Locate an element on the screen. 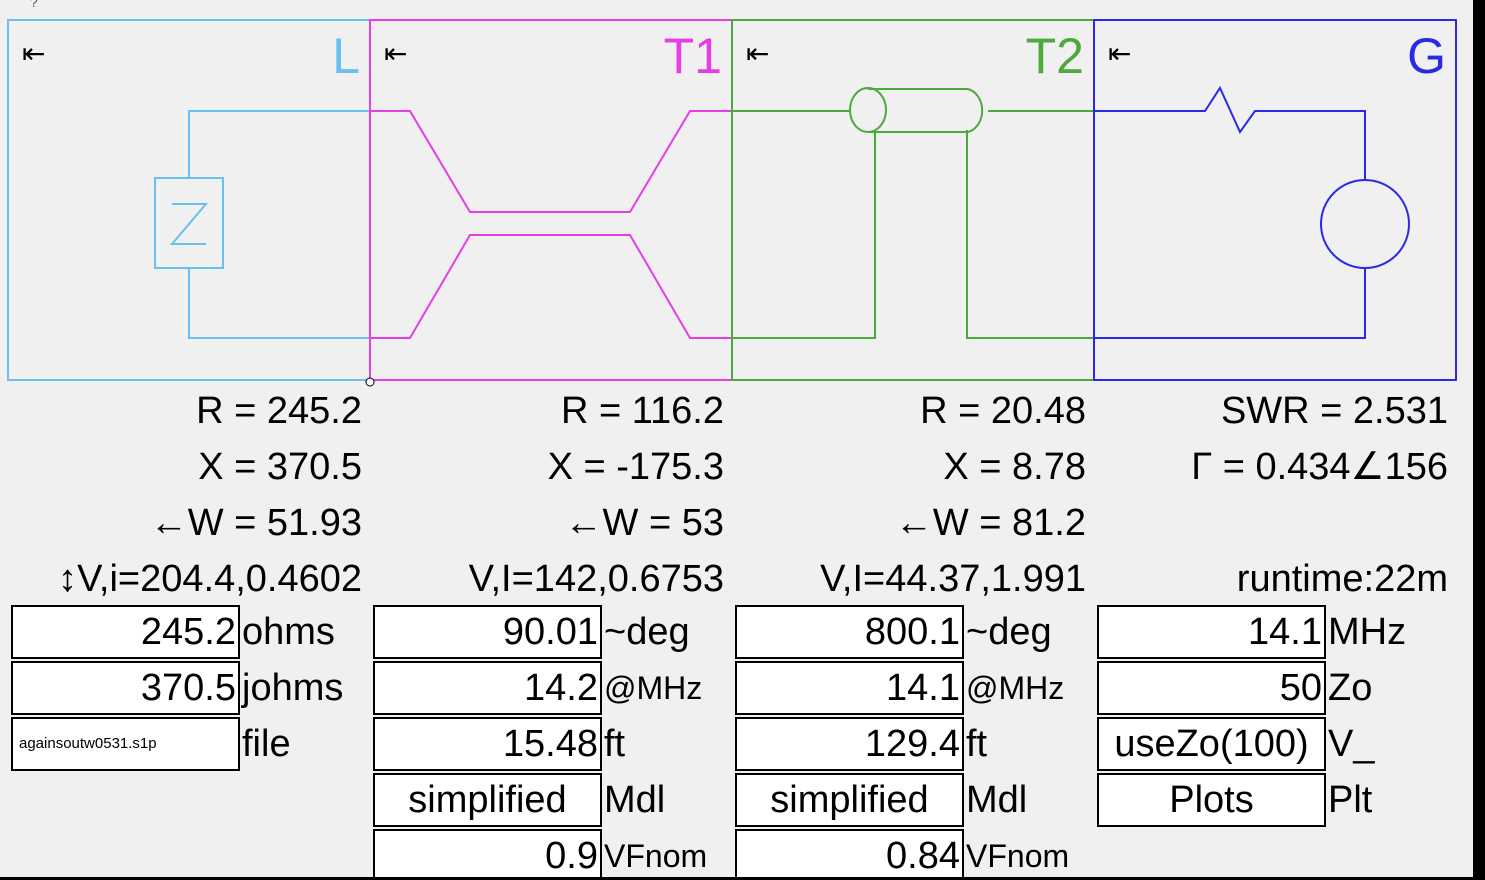 The width and height of the screenshot is (1485, 880). L-file-input: againsoutw0531.s1p is located at coordinates (125, 744).